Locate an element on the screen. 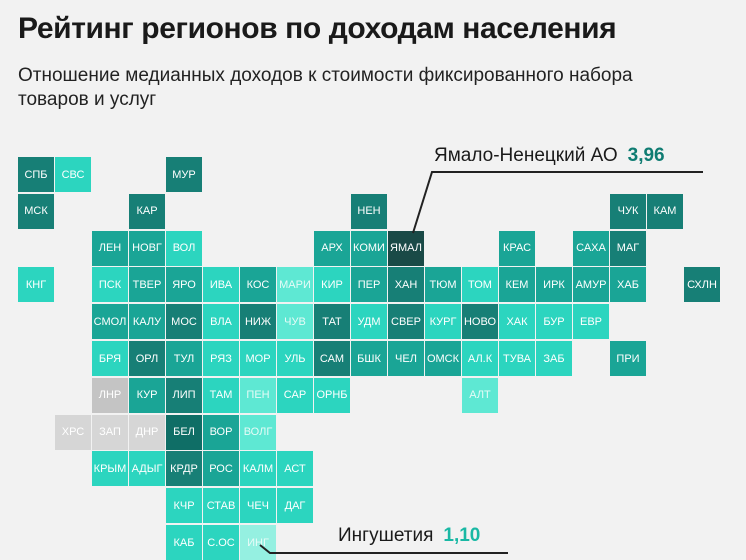 The height and width of the screenshot is (560, 746). region-tile-вор: ВОР is located at coordinates (221, 432).